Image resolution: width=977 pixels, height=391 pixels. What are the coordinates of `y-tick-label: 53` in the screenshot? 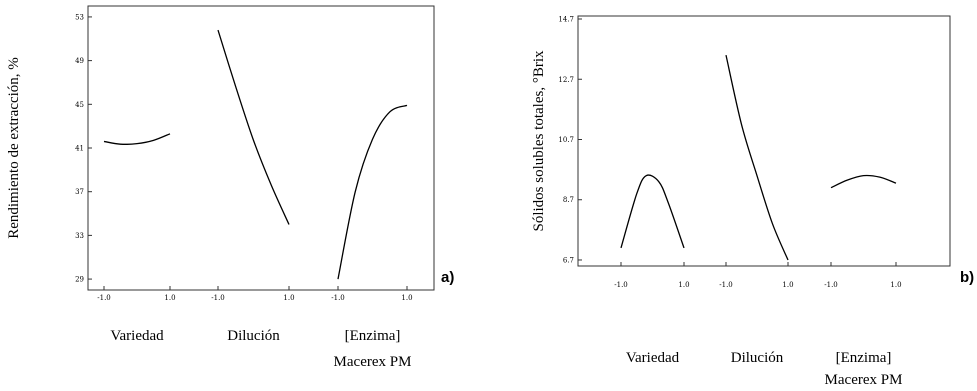 It's located at (79, 17).